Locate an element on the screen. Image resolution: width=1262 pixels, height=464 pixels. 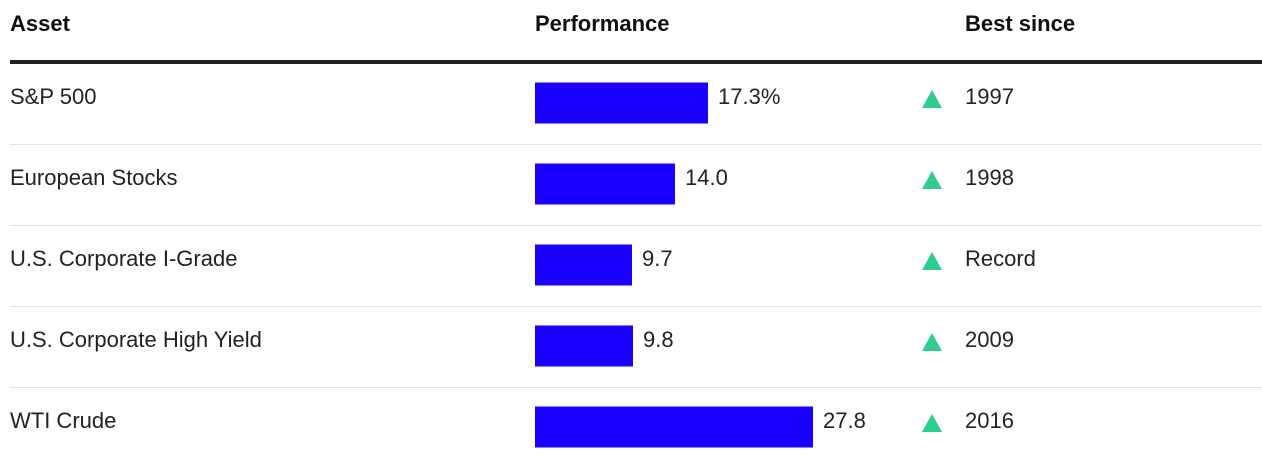
asset-name: S&P 500 is located at coordinates (53, 96).